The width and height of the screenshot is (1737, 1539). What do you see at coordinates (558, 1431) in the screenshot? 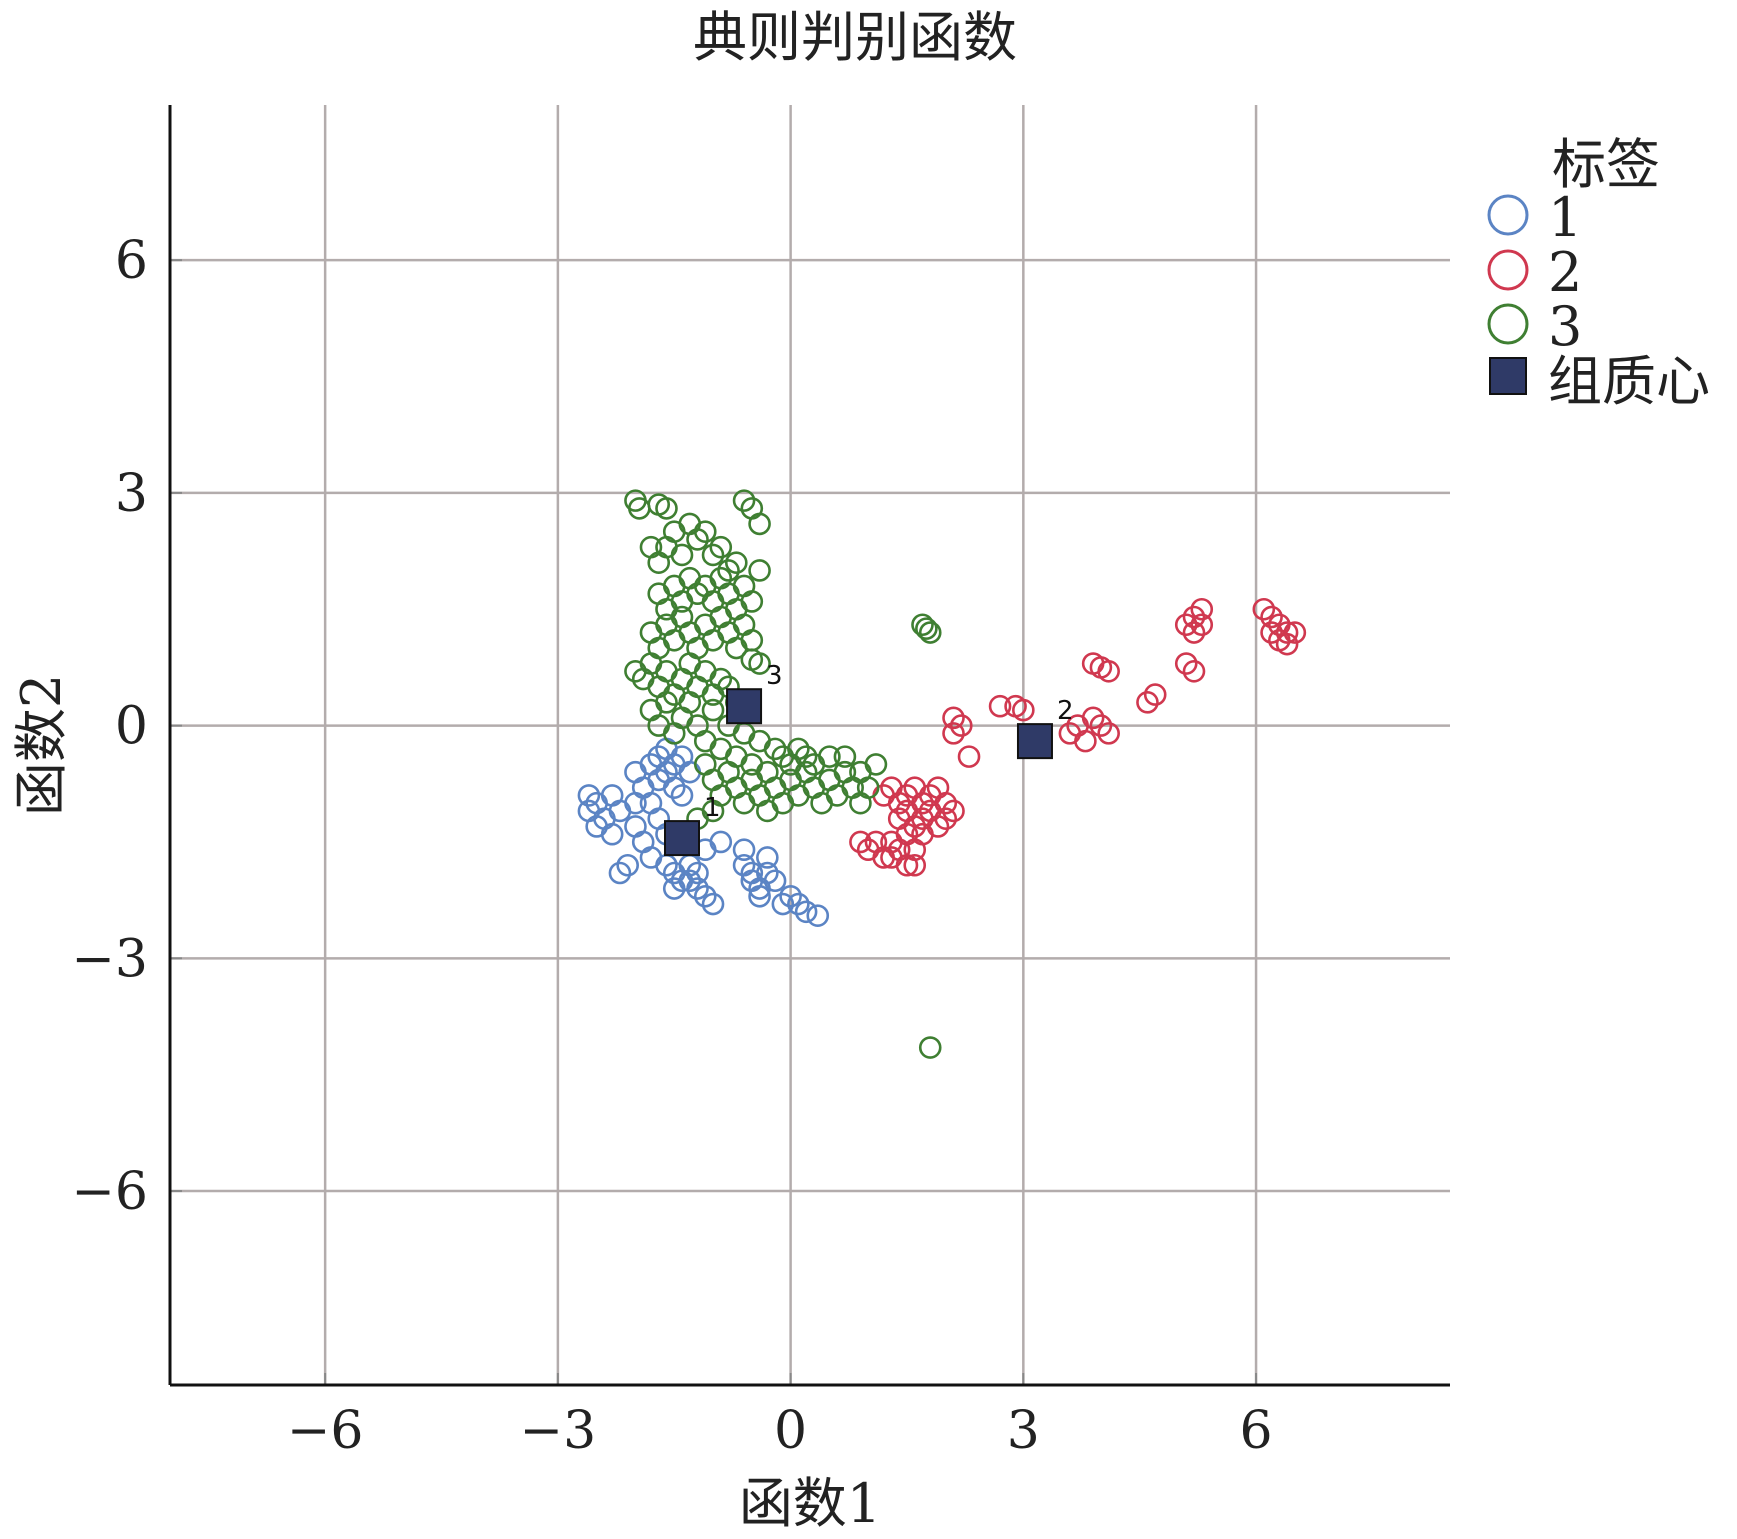
I see `x-tick-label: −3` at bounding box center [558, 1431].